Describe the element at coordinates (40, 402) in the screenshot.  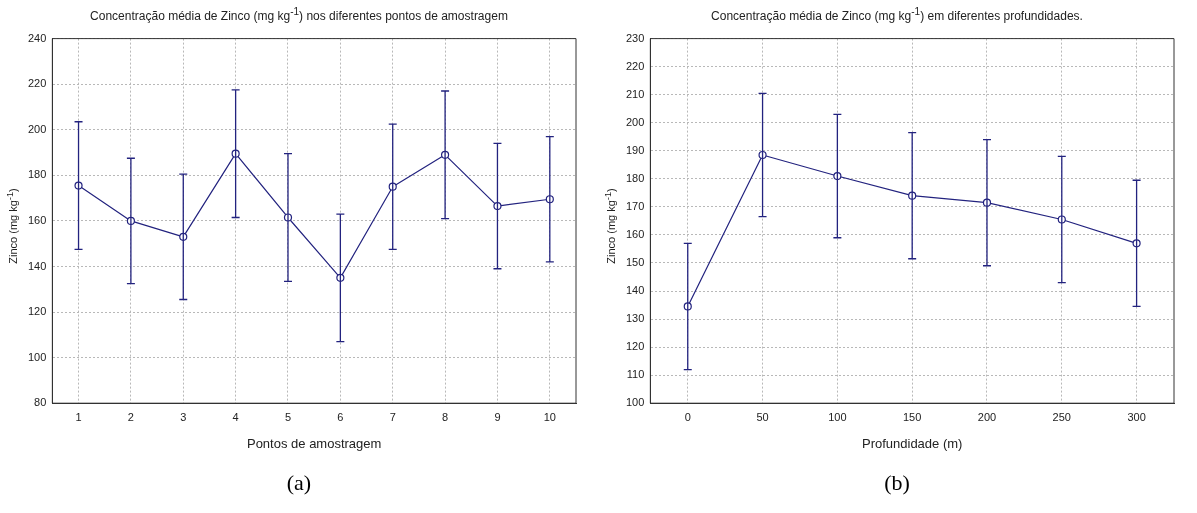
I see `y-tick-label: 80` at that location.